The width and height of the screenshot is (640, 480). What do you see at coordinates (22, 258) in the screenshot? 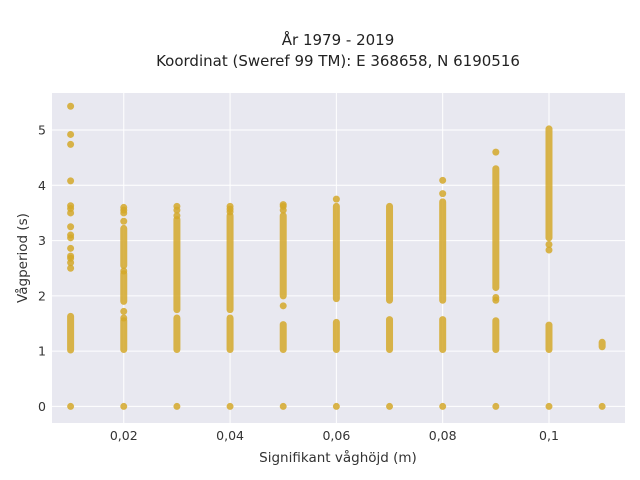
I see `y-axis-label: Vågperiod (s)` at bounding box center [22, 258].